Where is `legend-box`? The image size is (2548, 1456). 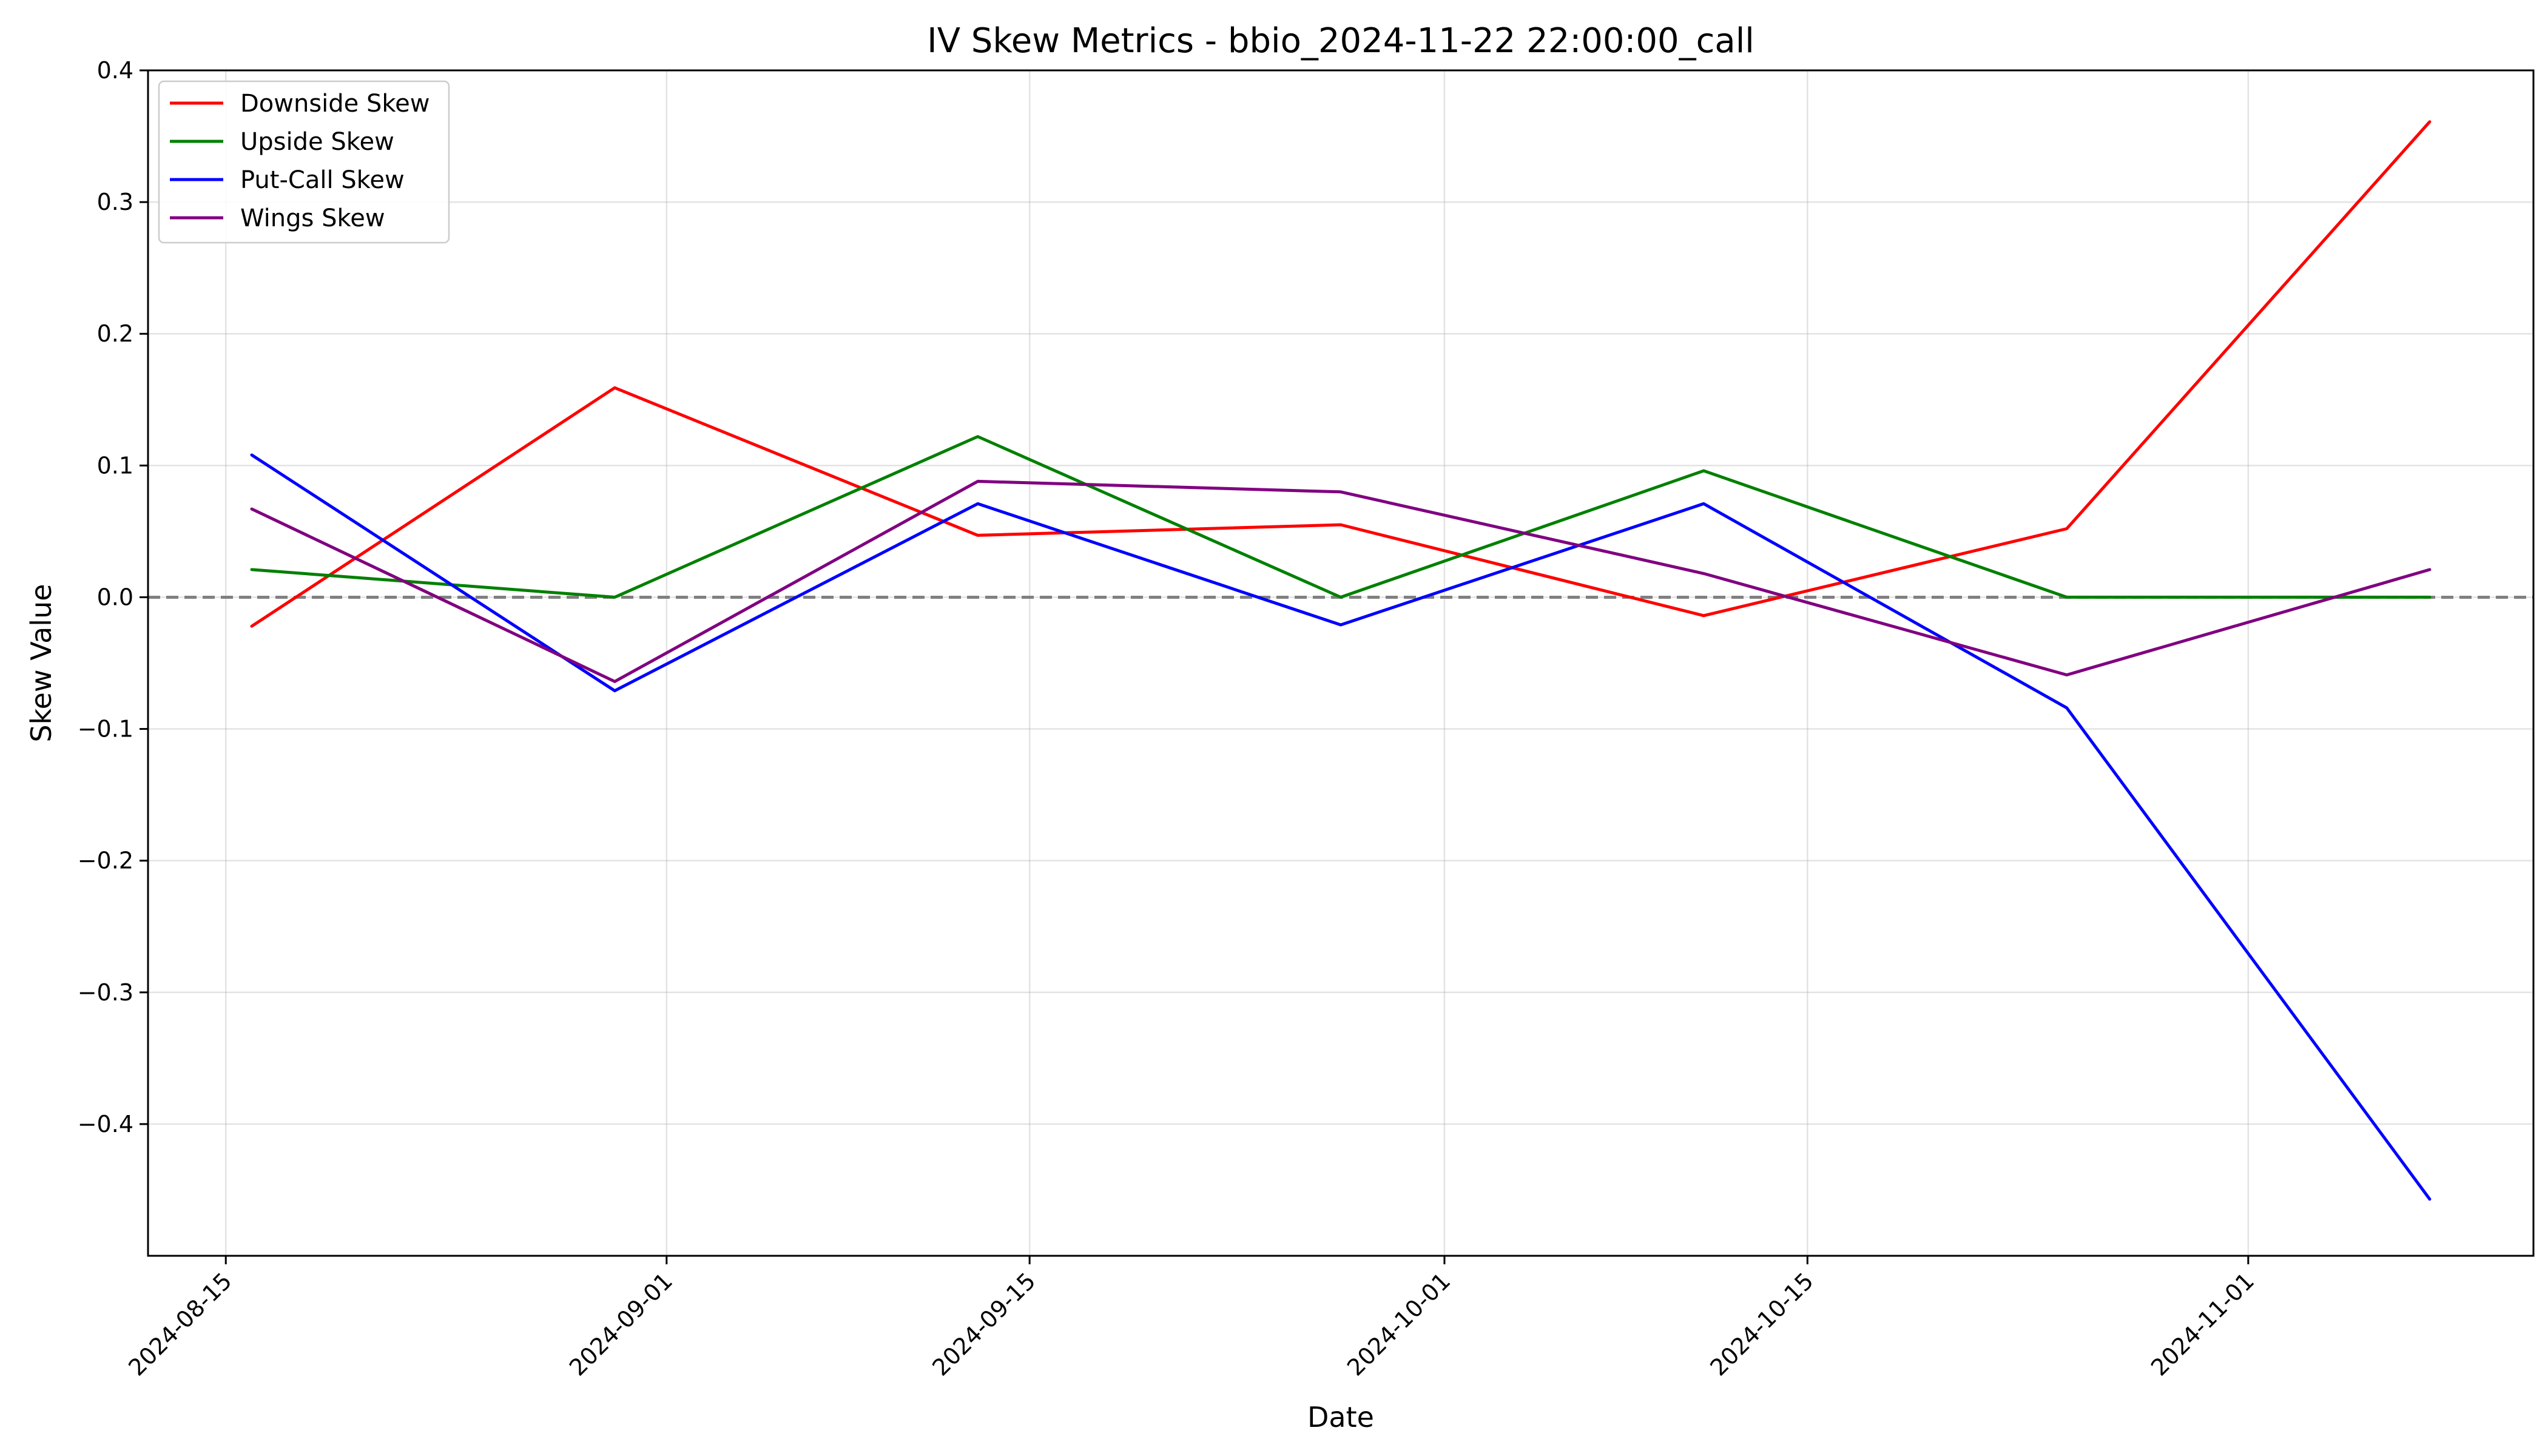
legend-box is located at coordinates (304, 162).